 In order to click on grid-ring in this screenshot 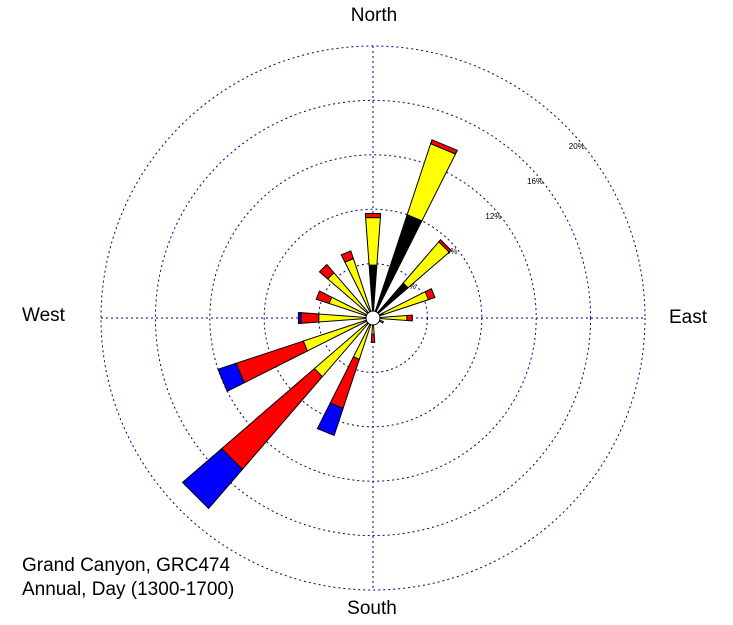, I will do `click(373, 318)`.